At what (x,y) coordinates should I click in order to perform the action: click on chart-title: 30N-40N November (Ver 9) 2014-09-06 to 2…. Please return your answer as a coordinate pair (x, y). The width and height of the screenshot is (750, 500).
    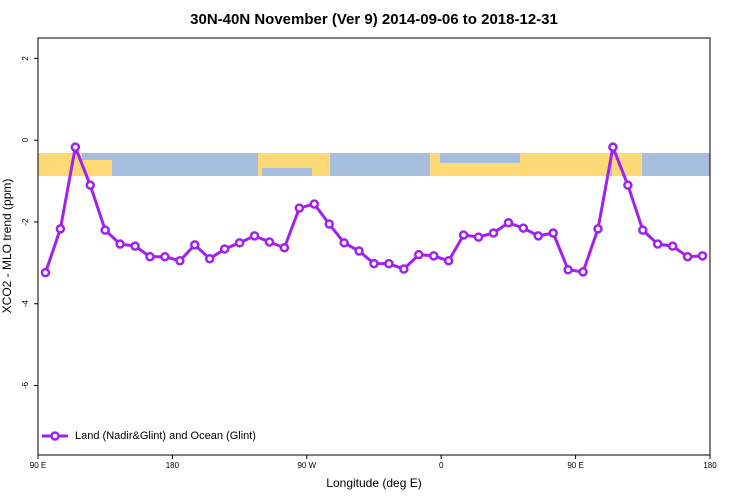
    Looking at the image, I should click on (374, 19).